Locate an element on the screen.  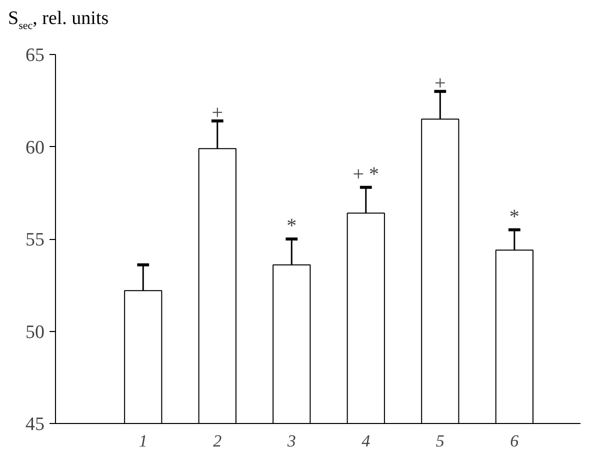
y-tick-label: 60 is located at coordinates (35, 147).